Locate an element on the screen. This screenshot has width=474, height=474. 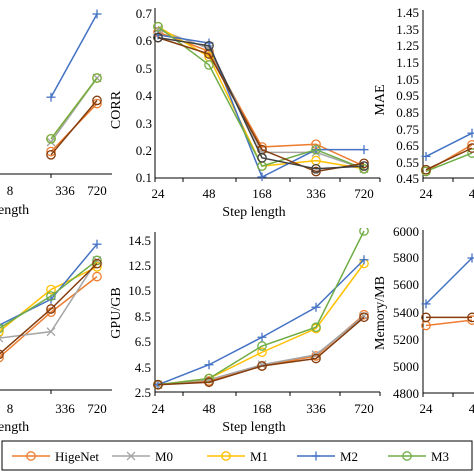
panel-bottom-left: 8 336 720 ength is located at coordinates (56, 337).